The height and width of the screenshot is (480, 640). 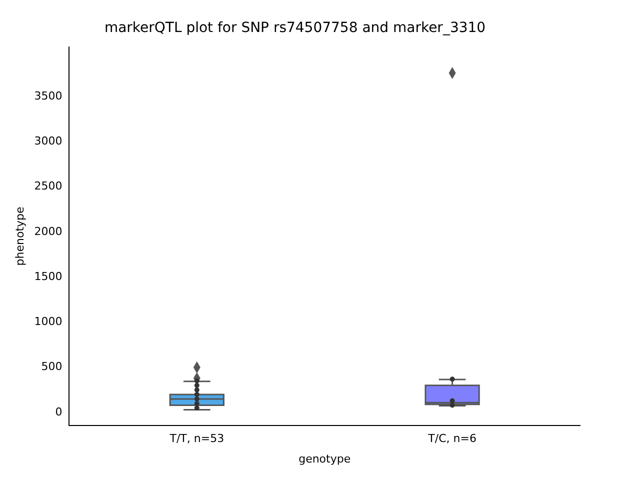 What do you see at coordinates (48, 95) in the screenshot?
I see `y-tick-label: 3500` at bounding box center [48, 95].